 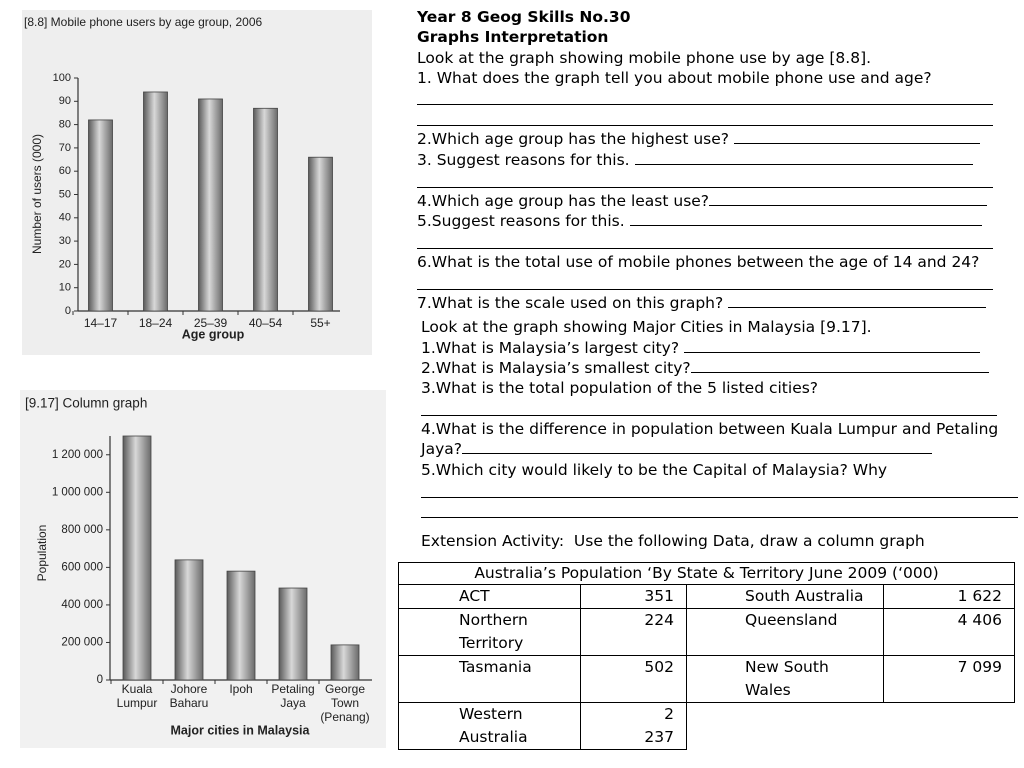 What do you see at coordinates (82, 567) in the screenshot?
I see `y-tick-label: 600 000` at bounding box center [82, 567].